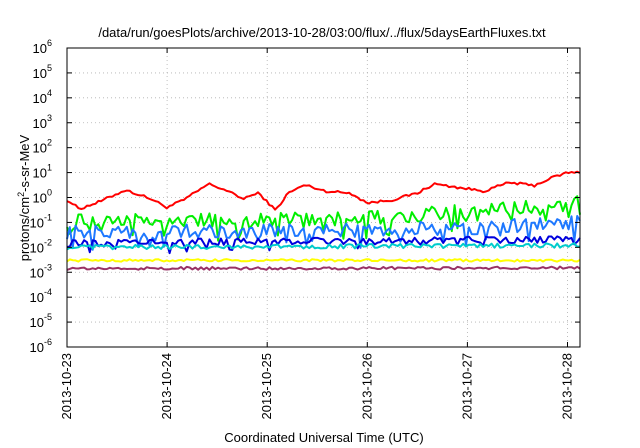 Image resolution: width=640 pixels, height=448 pixels. Describe the element at coordinates (49, 118) in the screenshot. I see `y-tick-label-exponent: 3` at that location.